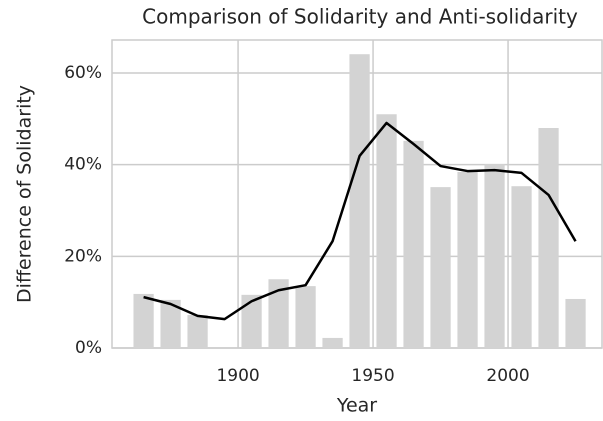 Image resolution: width=603 pixels, height=421 pixels. What do you see at coordinates (83, 165) in the screenshot?
I see `y-tick-label: 40%` at bounding box center [83, 165].